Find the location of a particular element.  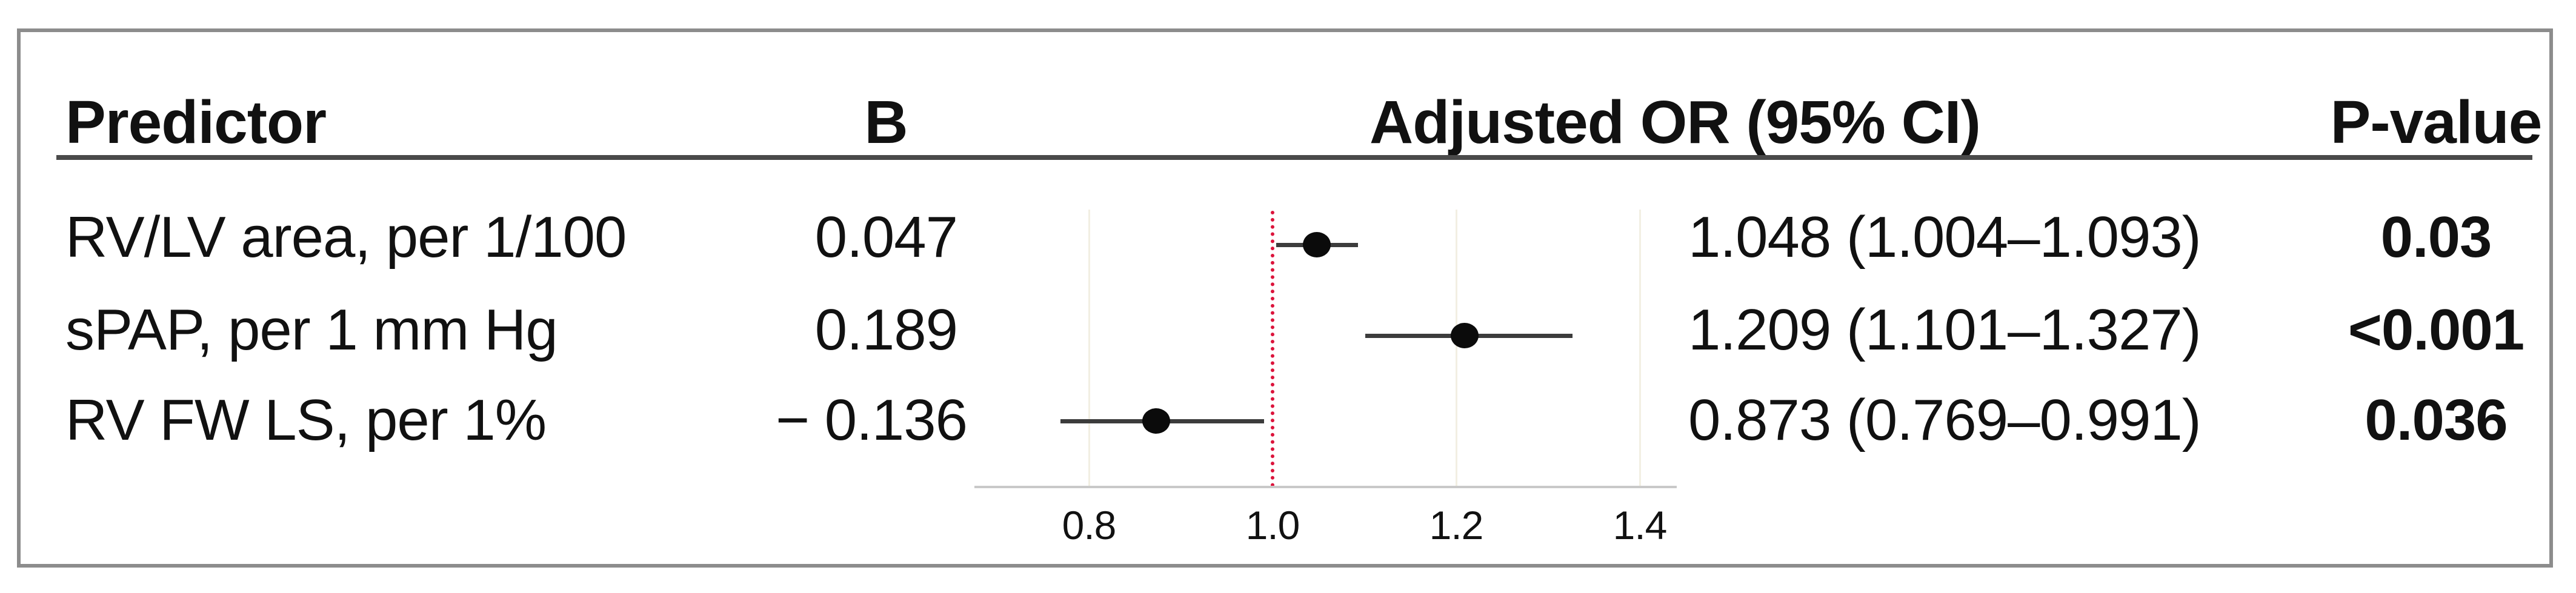

p-value: <0.001 is located at coordinates (2436, 329).